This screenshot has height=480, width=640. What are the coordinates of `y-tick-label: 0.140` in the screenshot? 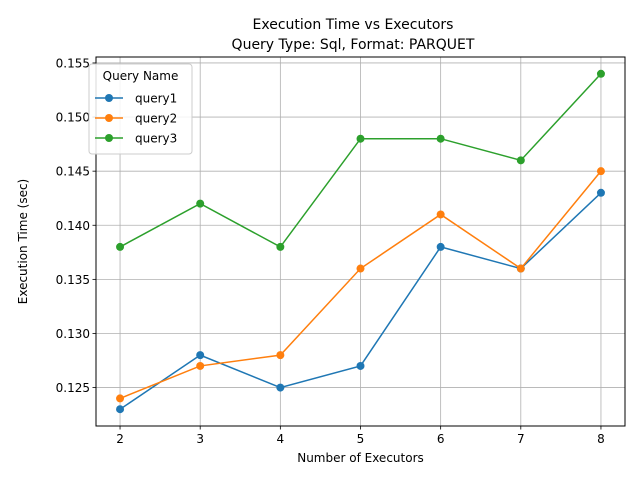 It's located at (73, 226).